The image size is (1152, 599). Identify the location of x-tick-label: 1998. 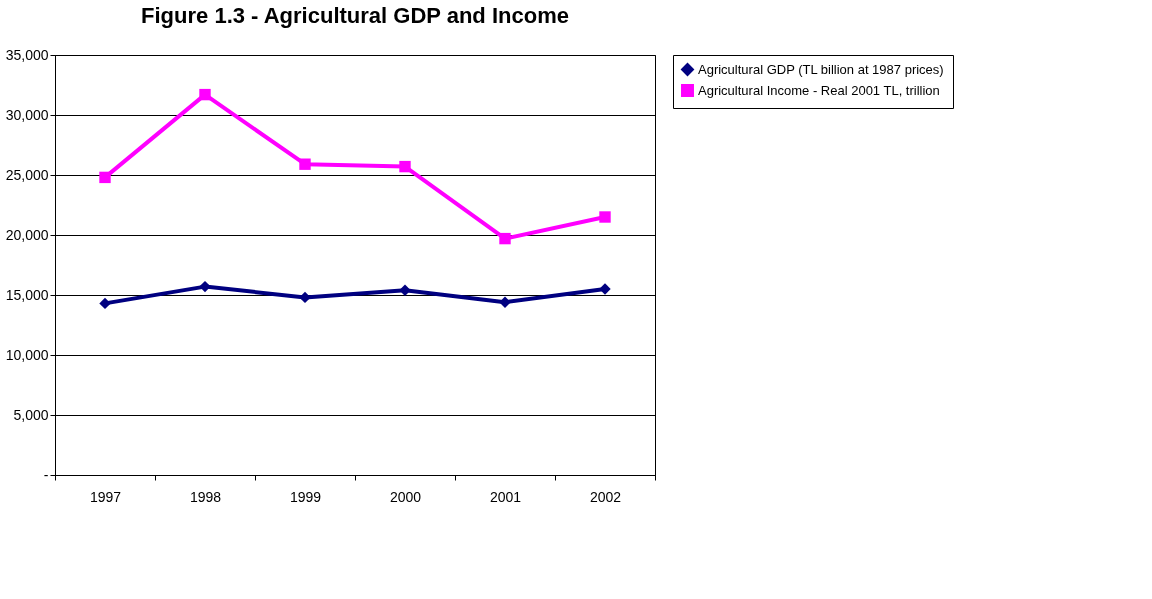
(205, 496).